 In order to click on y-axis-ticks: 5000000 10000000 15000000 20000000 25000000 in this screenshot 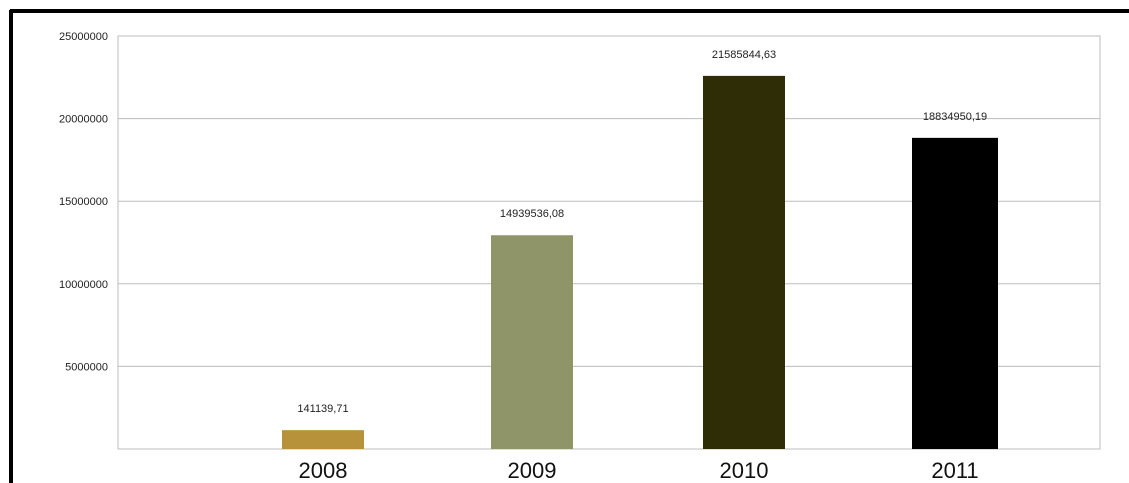, I will do `click(83, 202)`.